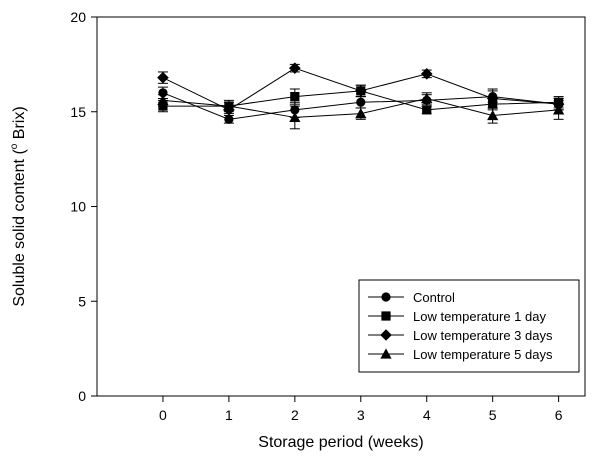  What do you see at coordinates (479, 316) in the screenshot?
I see `legend-label: Low temperature 1 day` at bounding box center [479, 316].